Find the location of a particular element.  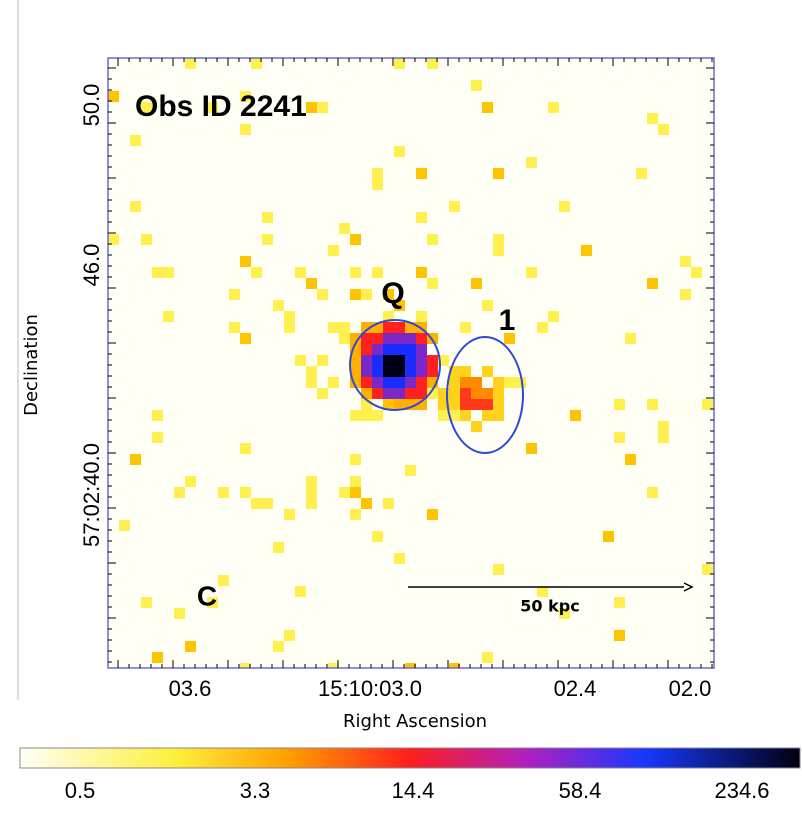

y-tick-label: 46.0 is located at coordinates (91, 265).